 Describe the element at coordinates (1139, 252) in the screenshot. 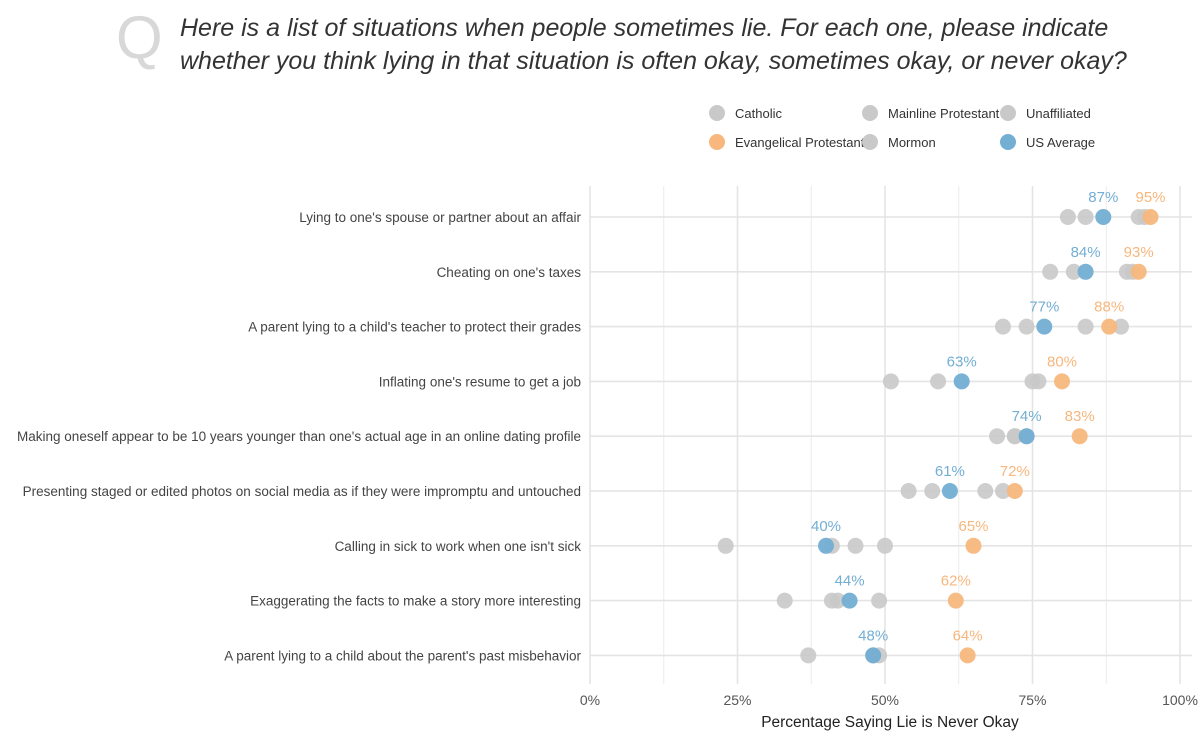

I see `data-label-evangelical-protestant: 93%` at that location.